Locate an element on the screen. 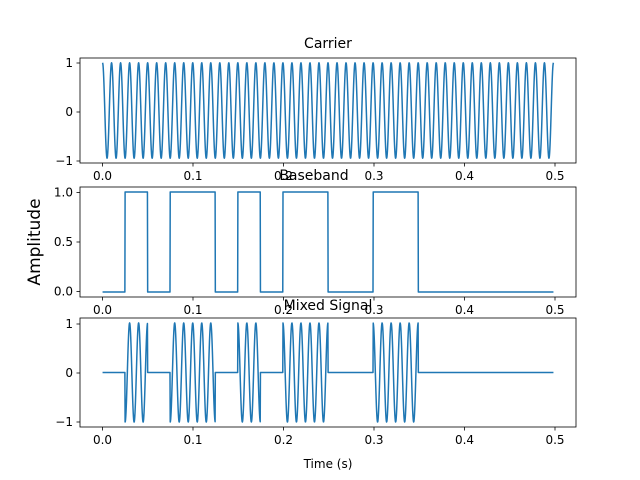  mixed-series-line is located at coordinates (328, 372).